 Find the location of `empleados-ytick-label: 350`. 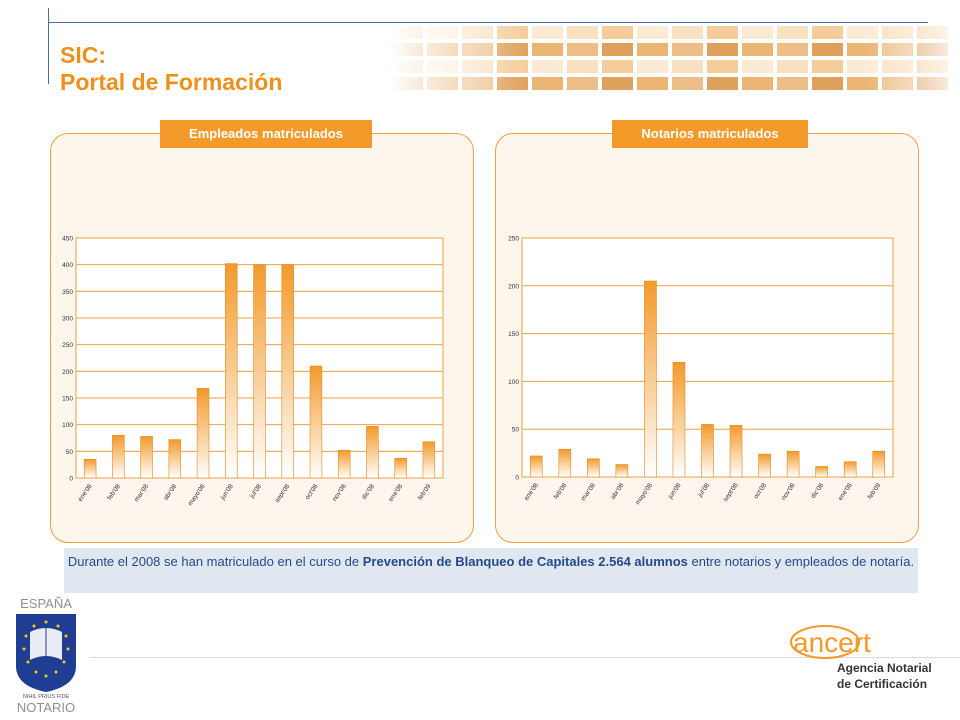

empleados-ytick-label: 350 is located at coordinates (67, 292).